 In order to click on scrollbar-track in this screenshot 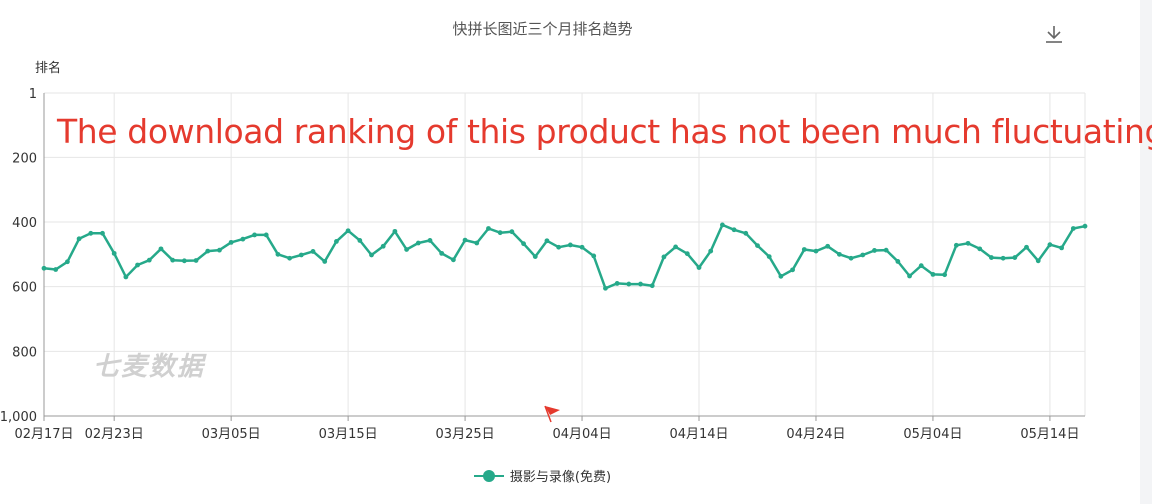, I will do `click(1146, 252)`.